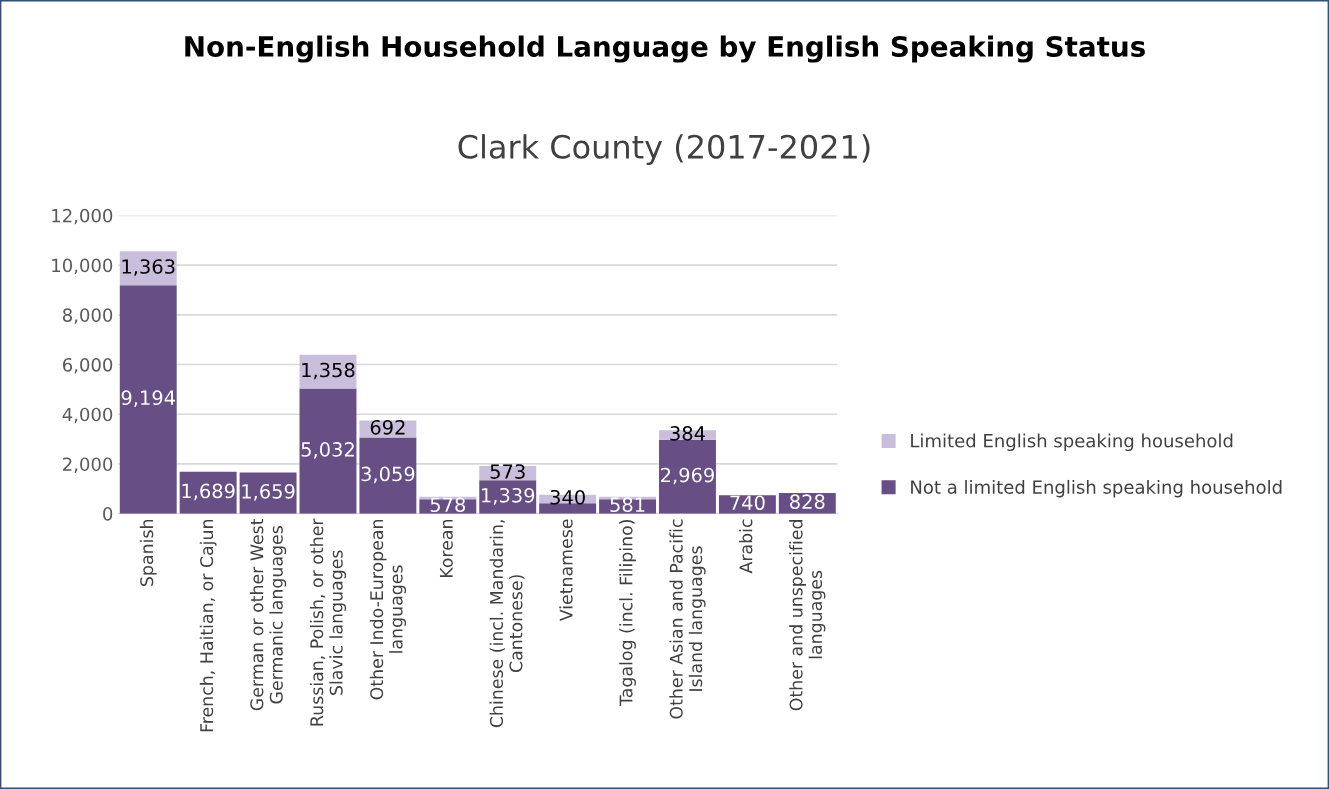  What do you see at coordinates (88, 465) in the screenshot?
I see `y-tick-label: 2,000` at bounding box center [88, 465].